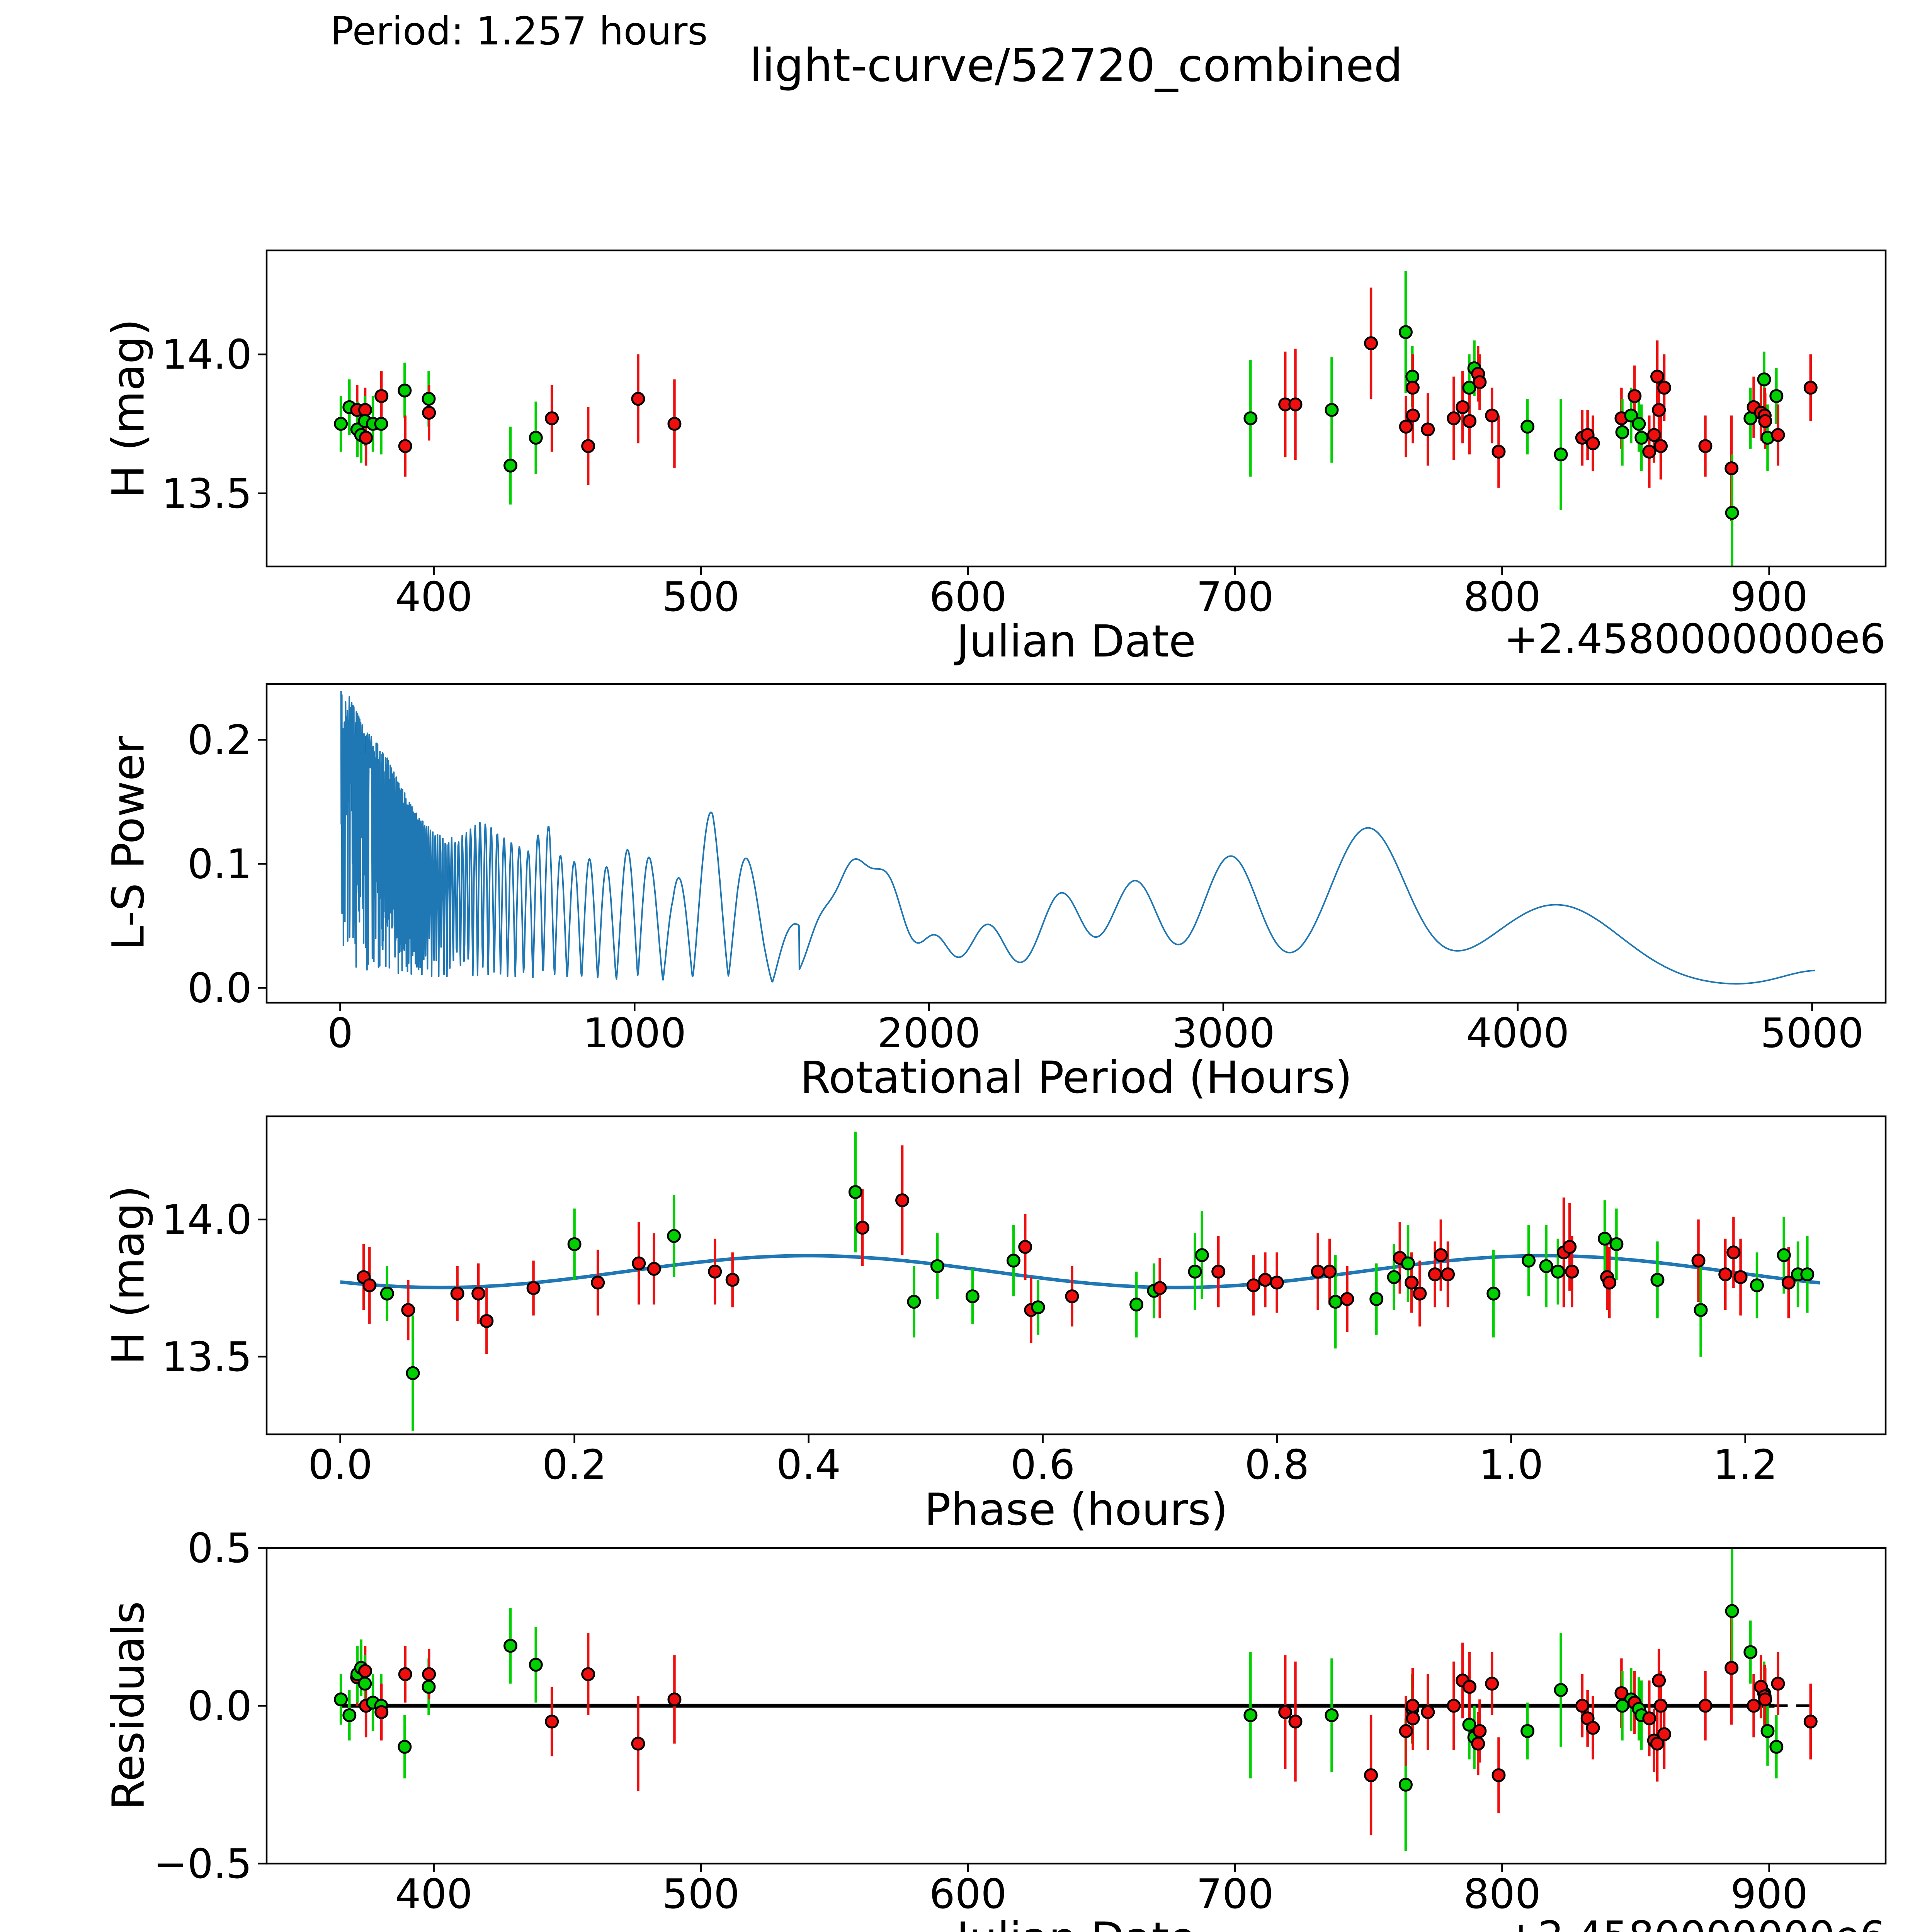 The width and height of the screenshot is (1932, 1932). What do you see at coordinates (1076, 1077) in the screenshot?
I see `periodogram-x-axis-label: Rotational Period (Hours)` at bounding box center [1076, 1077].